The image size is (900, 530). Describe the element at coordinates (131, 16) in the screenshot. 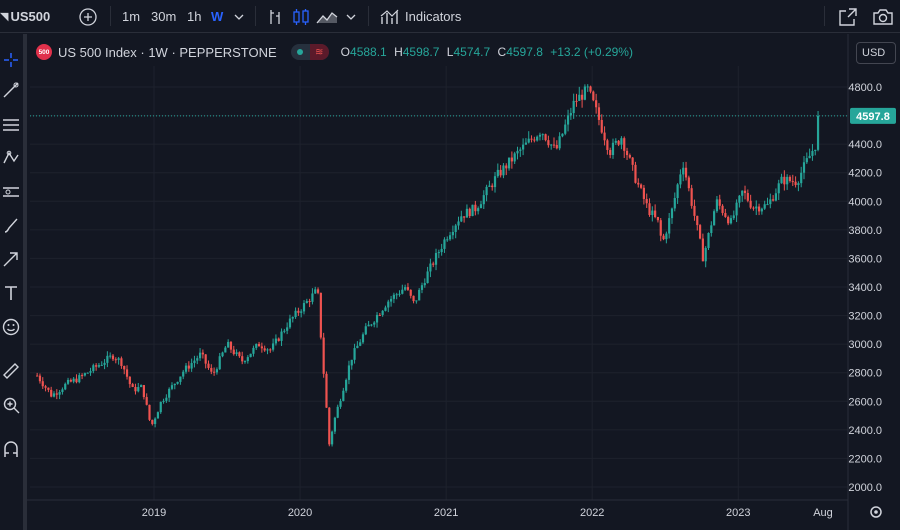

I see `interval-1m: 1m` at that location.